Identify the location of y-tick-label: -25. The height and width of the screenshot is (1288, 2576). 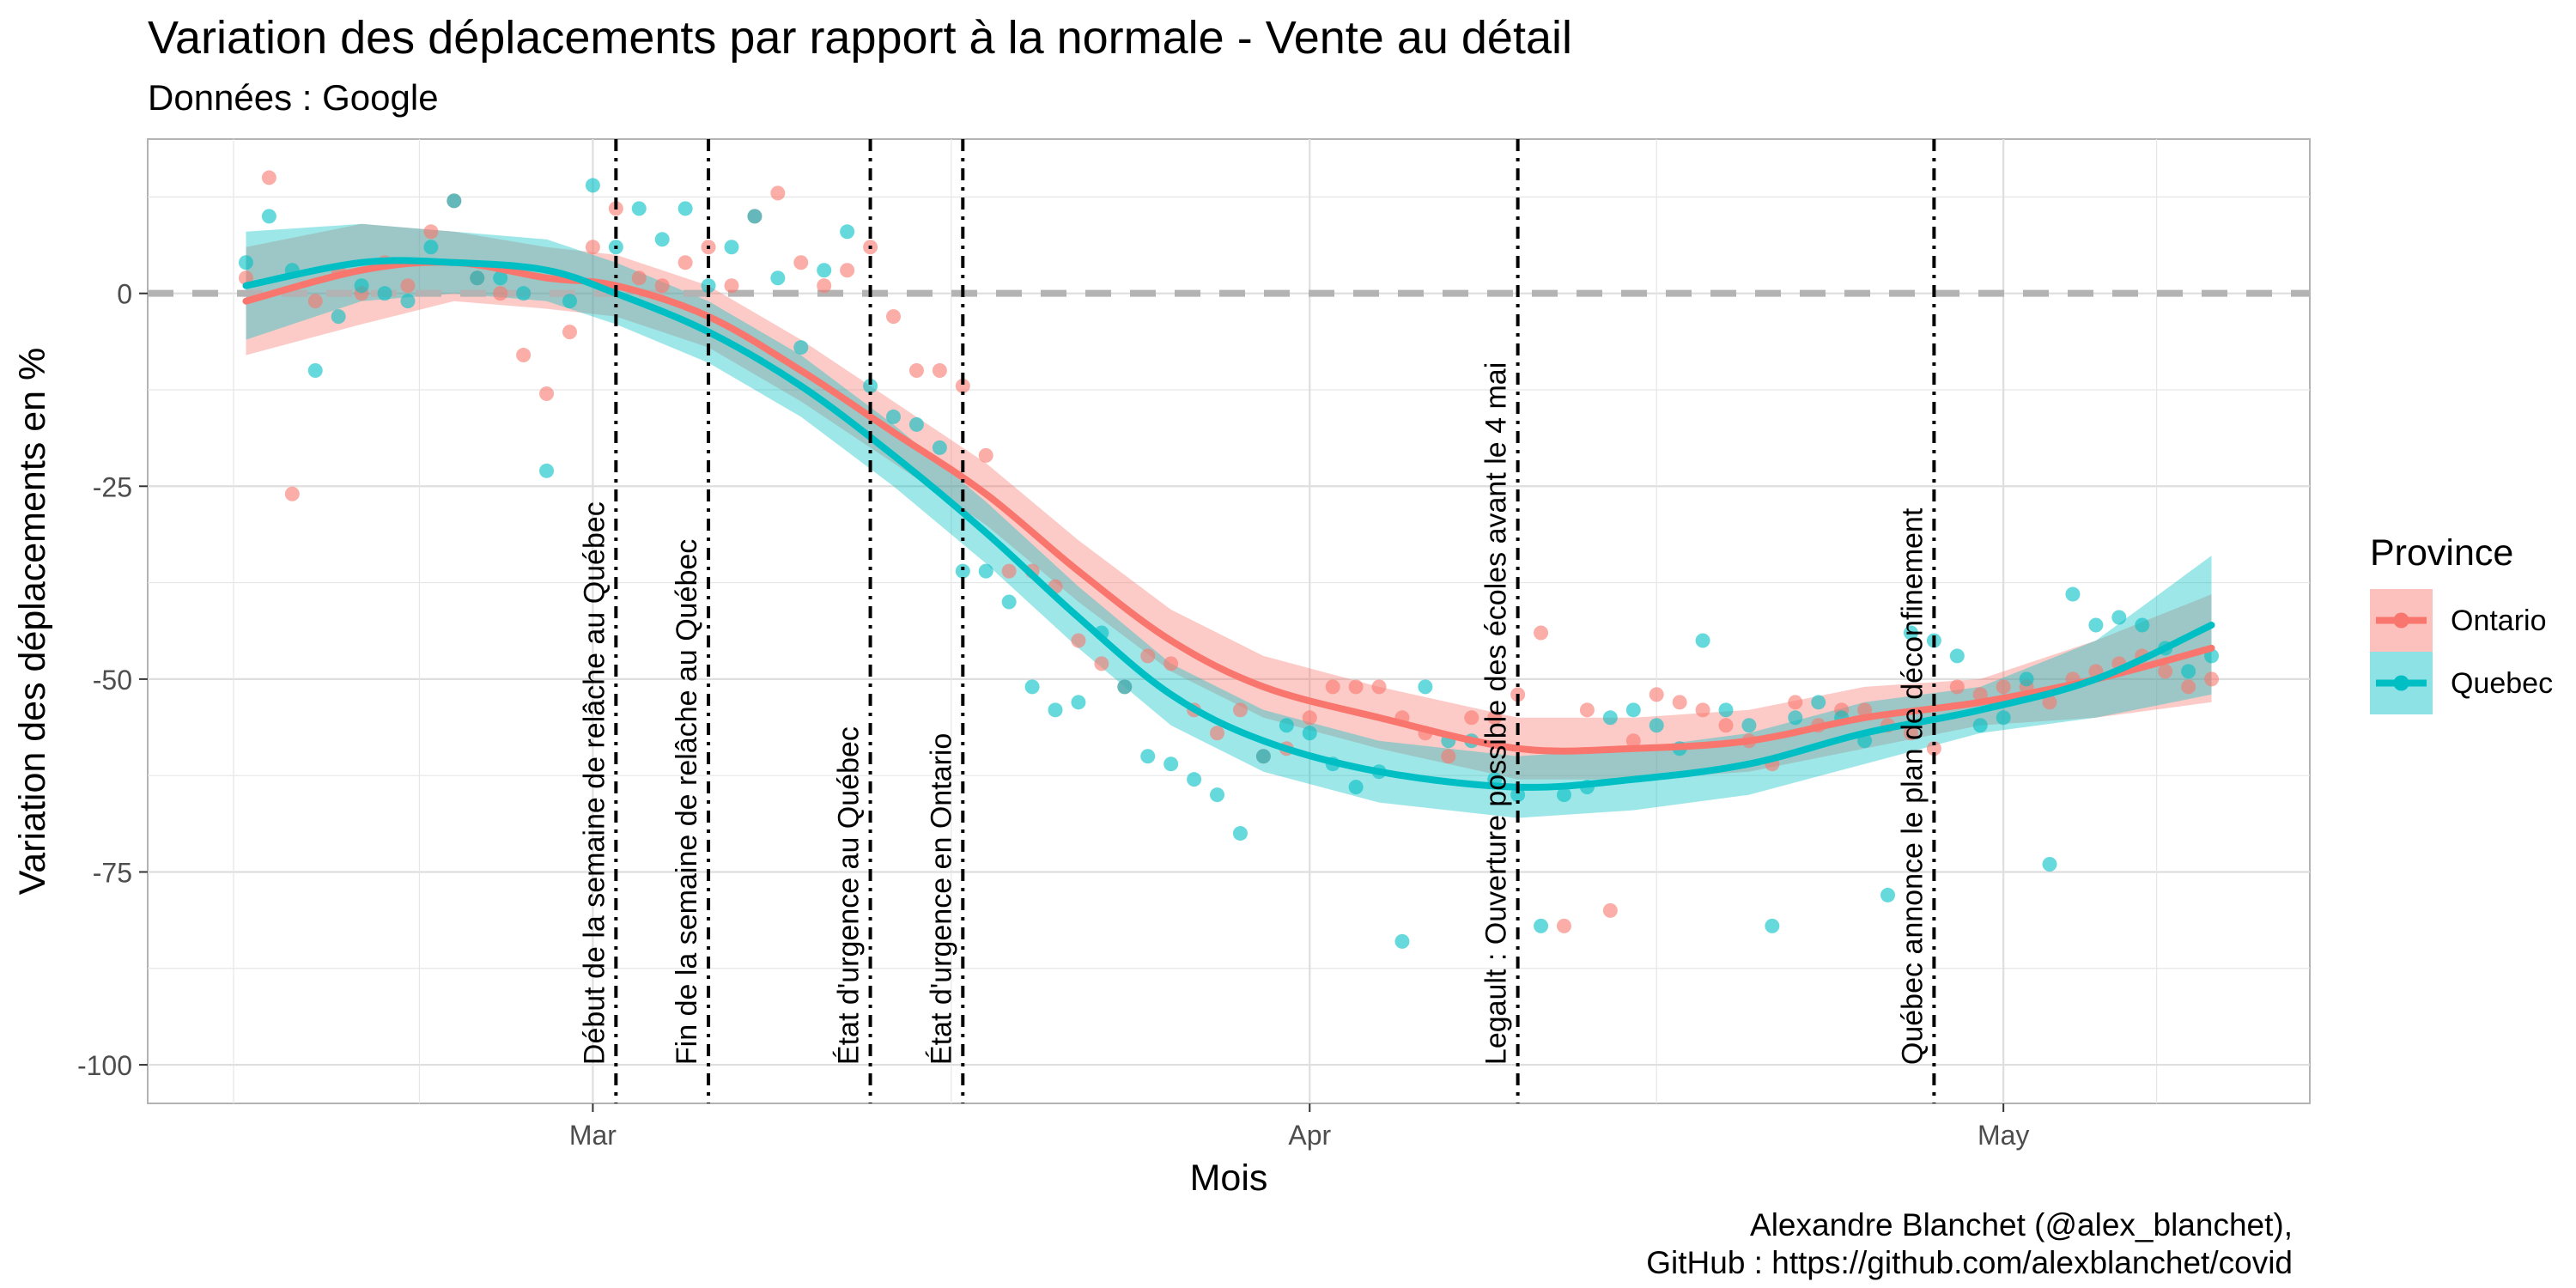
(112, 486).